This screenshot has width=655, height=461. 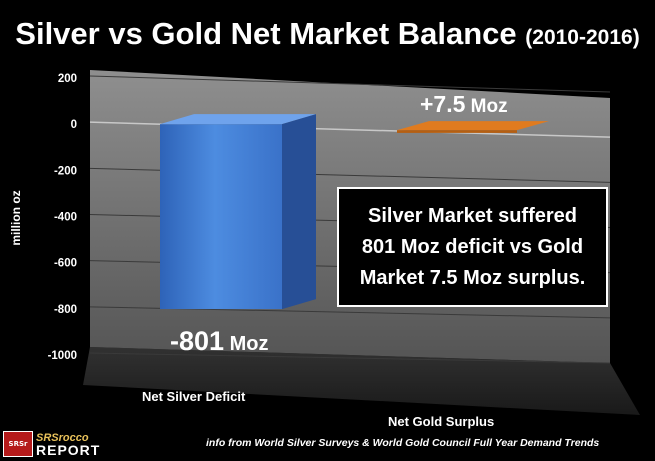 What do you see at coordinates (472, 278) in the screenshot?
I see `annotation-line-3: Market 7.5 Moz surplus.` at bounding box center [472, 278].